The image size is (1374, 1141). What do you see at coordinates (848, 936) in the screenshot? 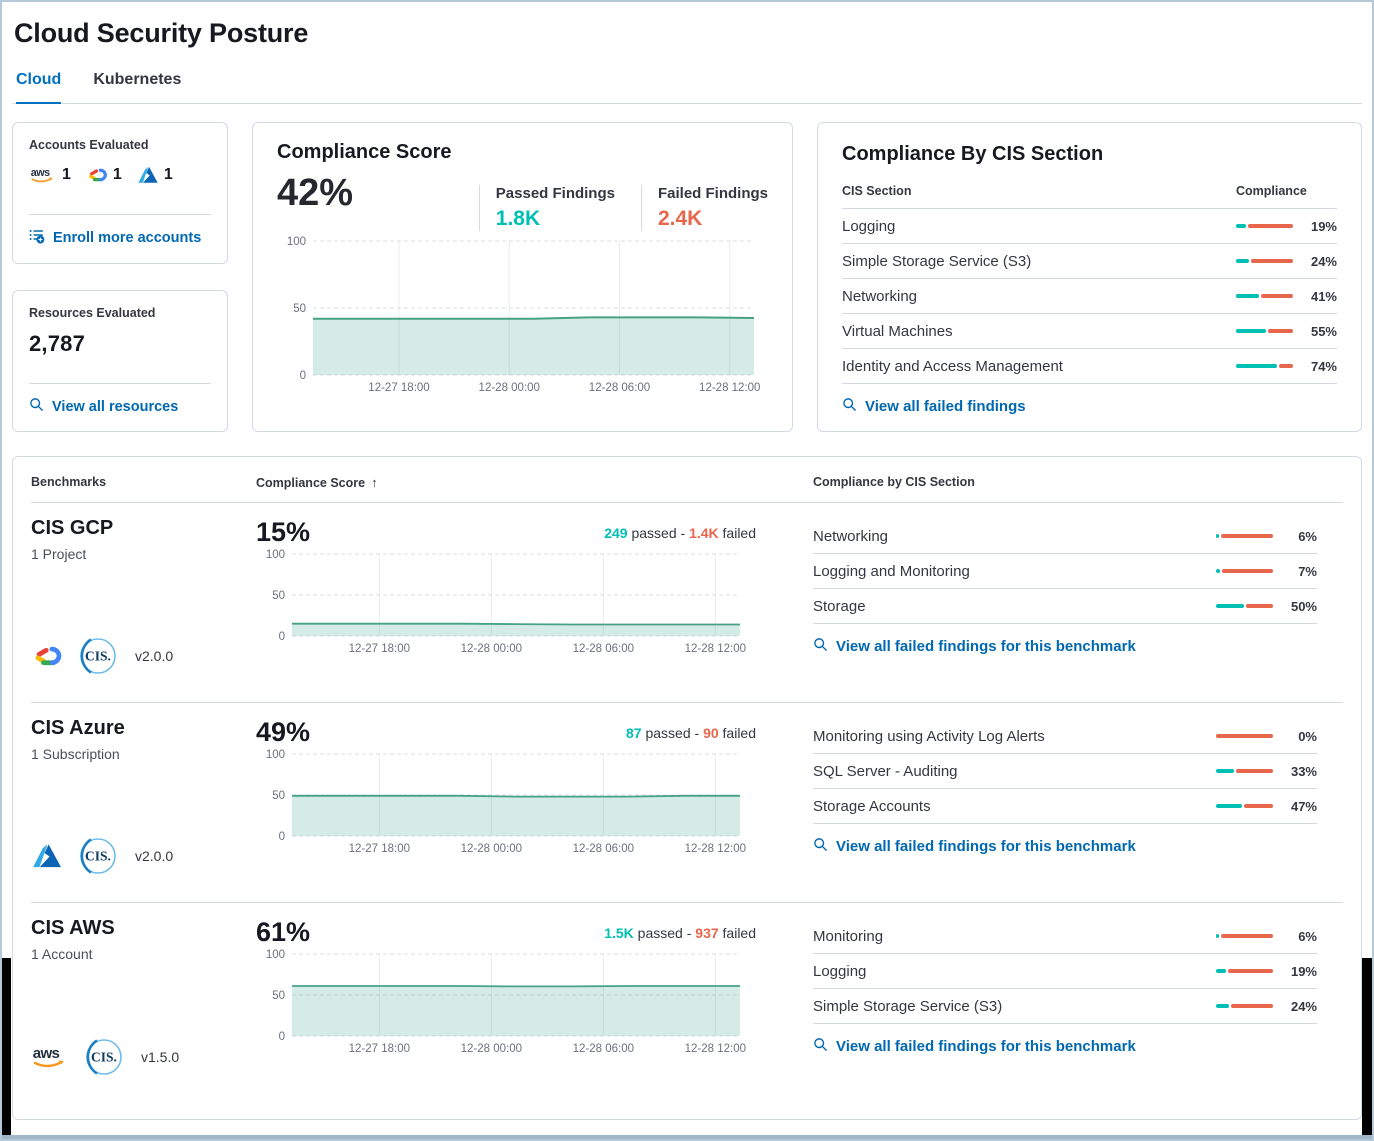
I see `cis-section-name: Monitoring` at bounding box center [848, 936].